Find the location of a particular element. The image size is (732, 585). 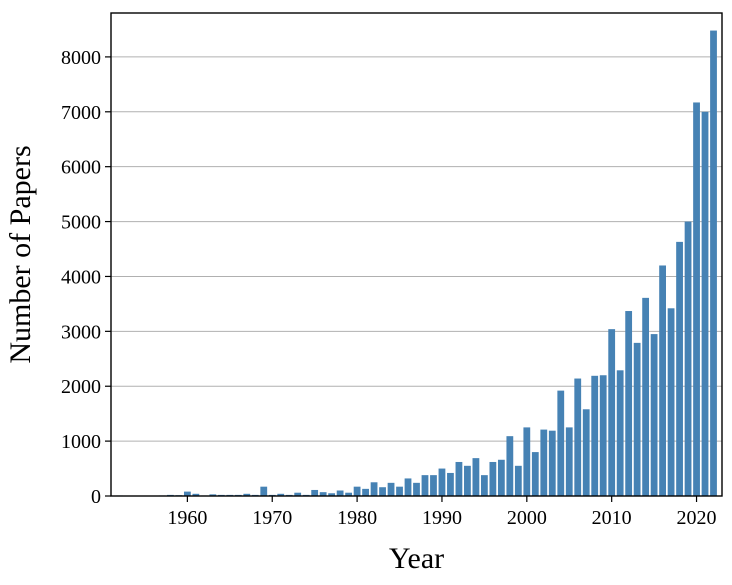

y-tick-label: 3000 is located at coordinates (81, 332).